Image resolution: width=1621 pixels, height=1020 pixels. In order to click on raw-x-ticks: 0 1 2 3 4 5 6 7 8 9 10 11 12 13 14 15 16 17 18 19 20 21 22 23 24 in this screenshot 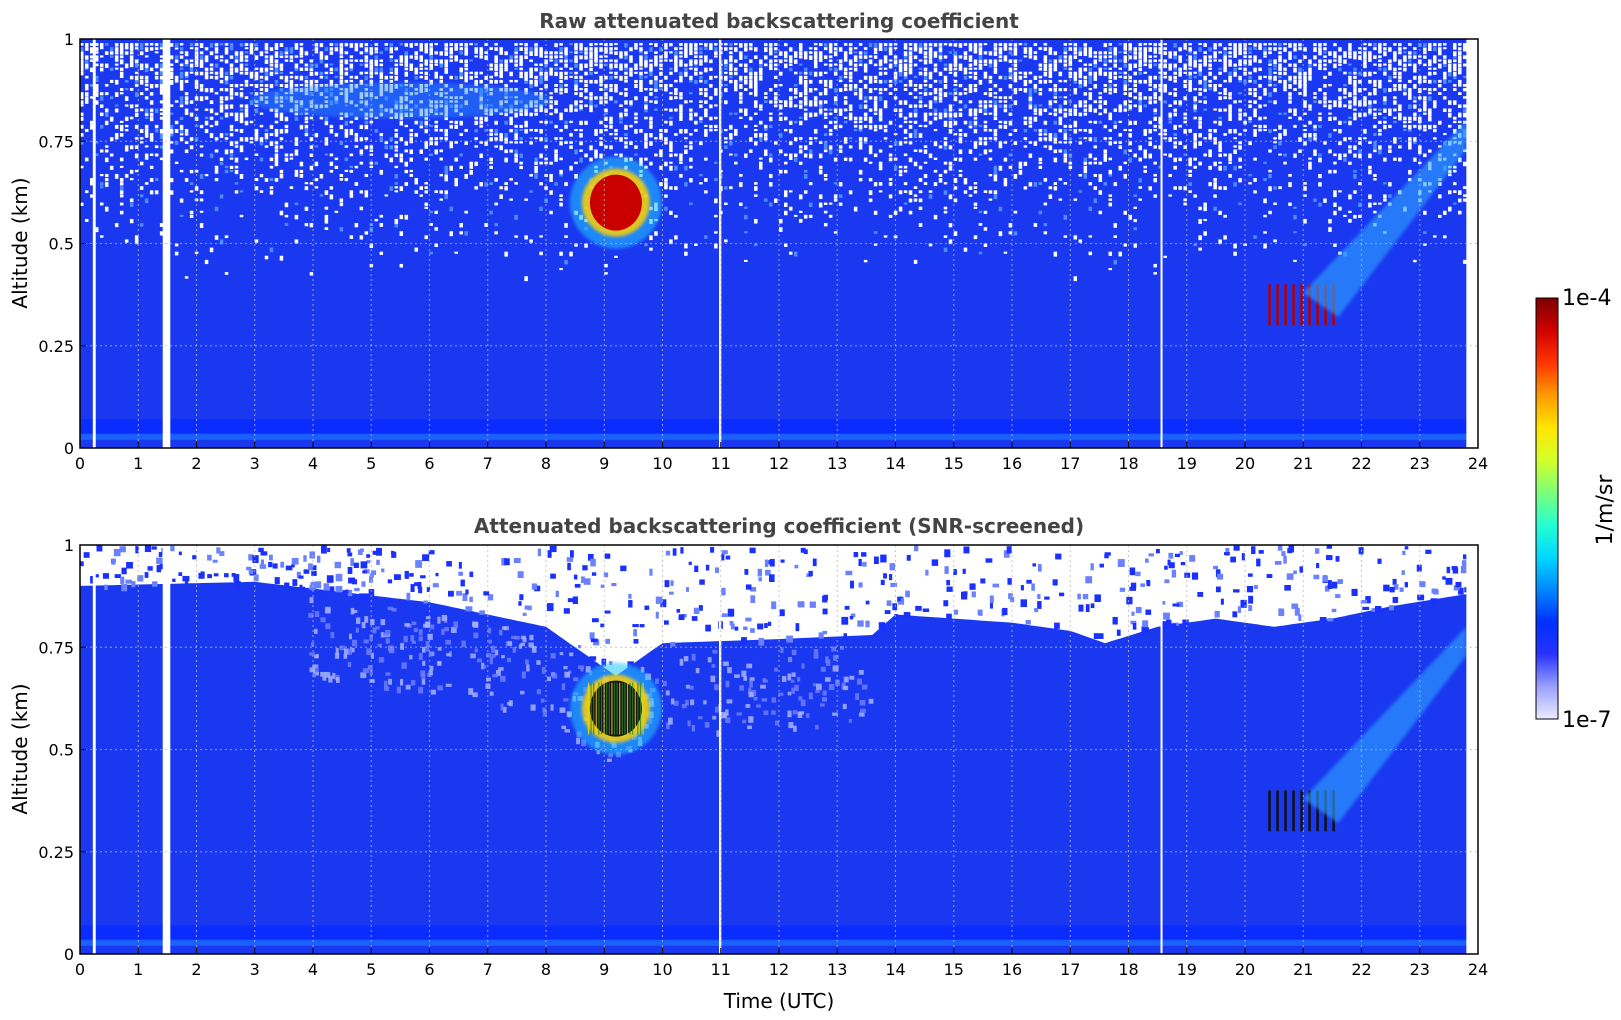, I will do `click(781, 457)`.